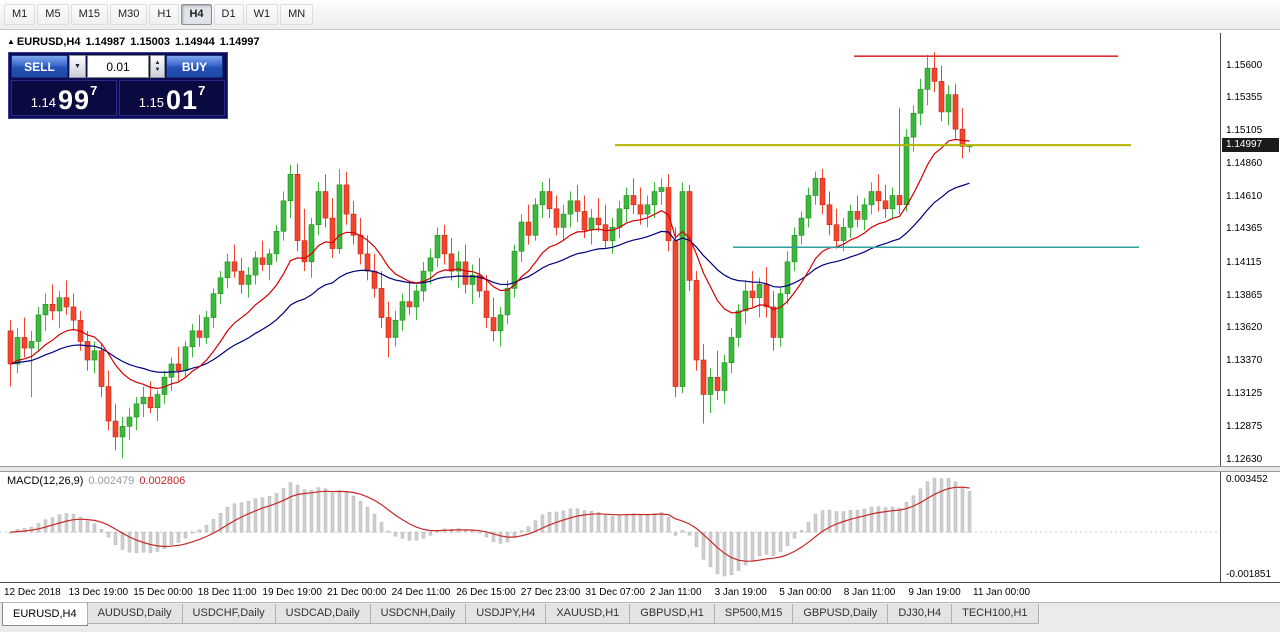 Image resolution: width=1280 pixels, height=632 pixels. I want to click on timeframe-button-h1: H1, so click(164, 14).